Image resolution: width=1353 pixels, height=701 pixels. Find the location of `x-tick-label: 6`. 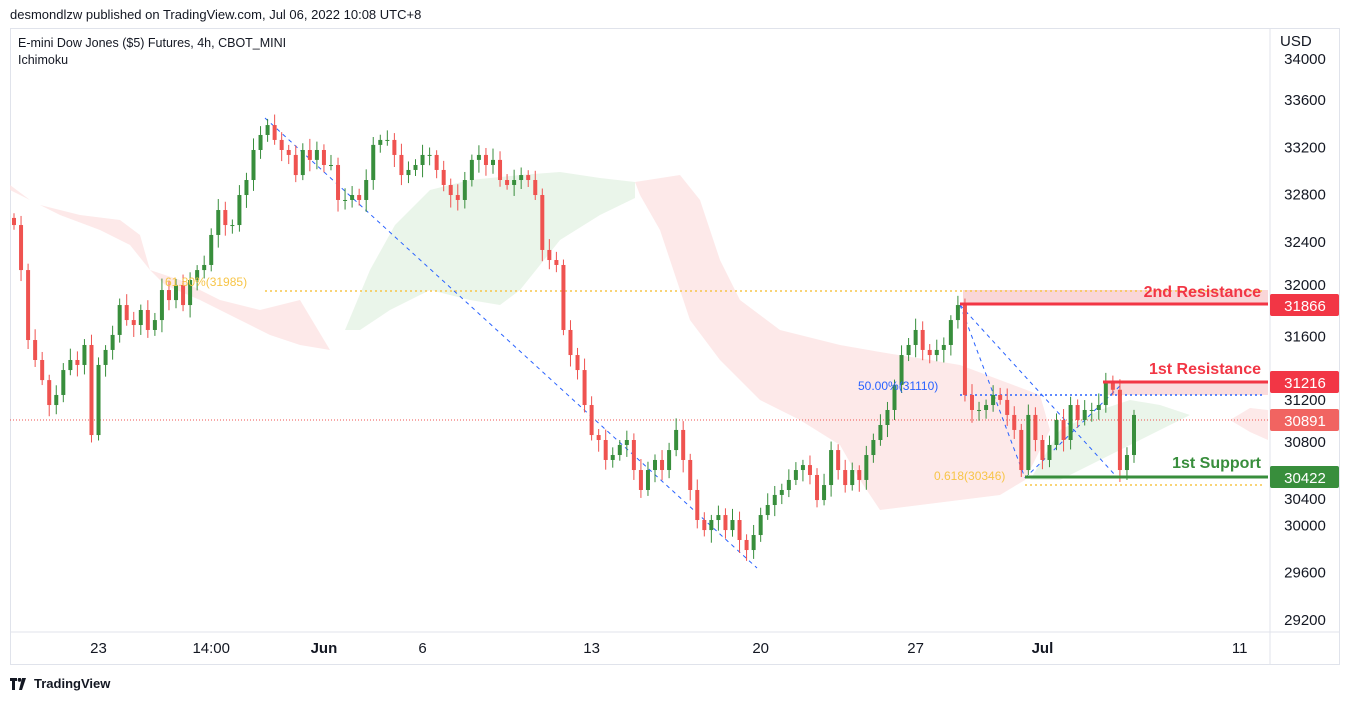

x-tick-label: 6 is located at coordinates (422, 648).